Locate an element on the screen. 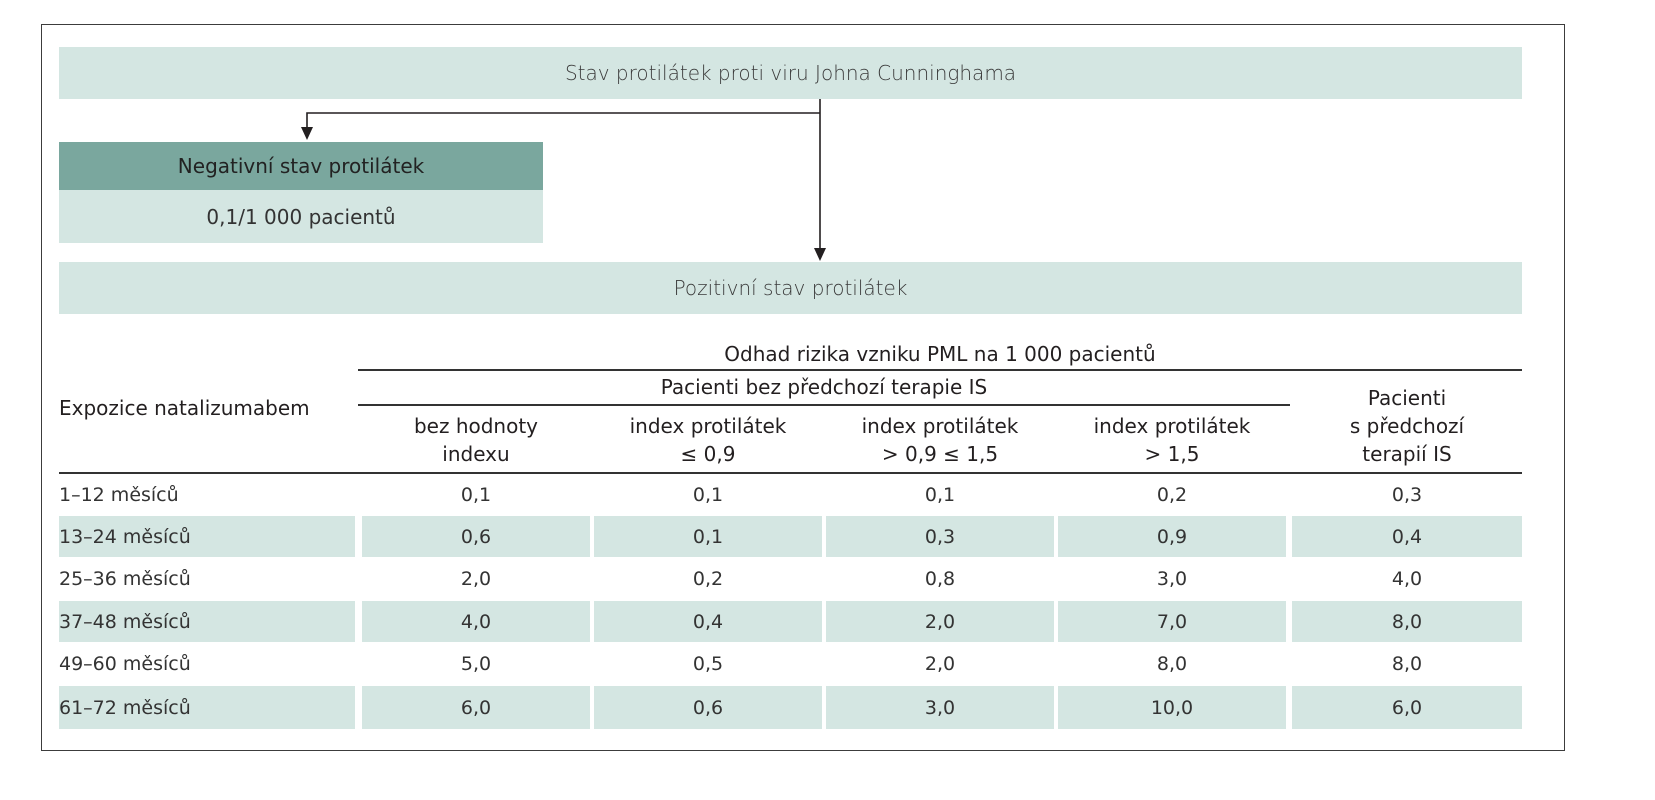  negative-status-value: 0,1/1 000 pacientů is located at coordinates (301, 216).